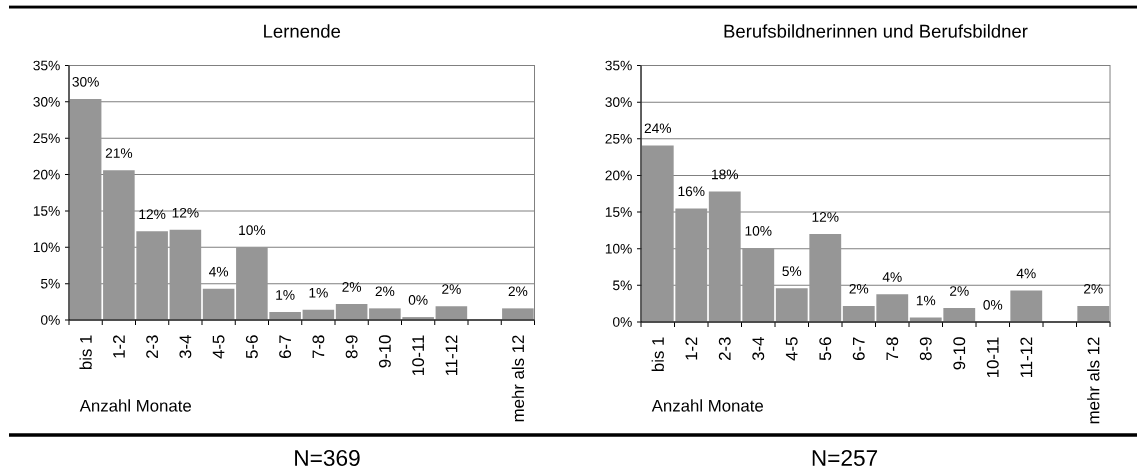  I want to click on text: N=257, so click(845, 458).